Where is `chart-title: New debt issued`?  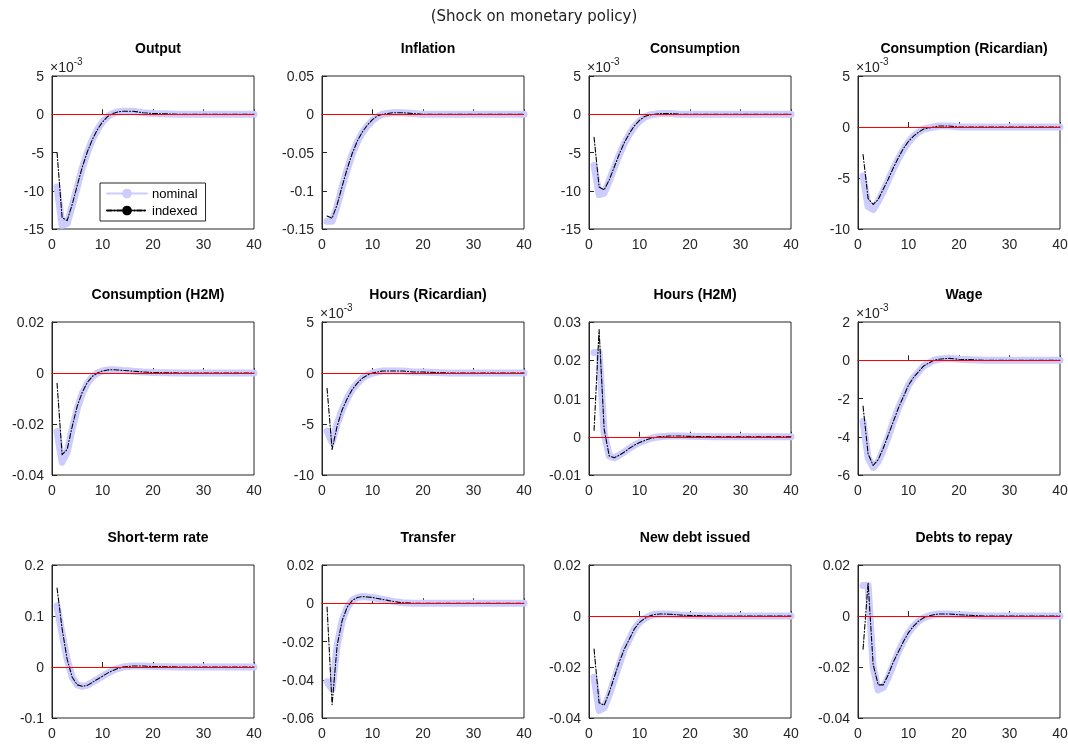 chart-title: New debt issued is located at coordinates (695, 537).